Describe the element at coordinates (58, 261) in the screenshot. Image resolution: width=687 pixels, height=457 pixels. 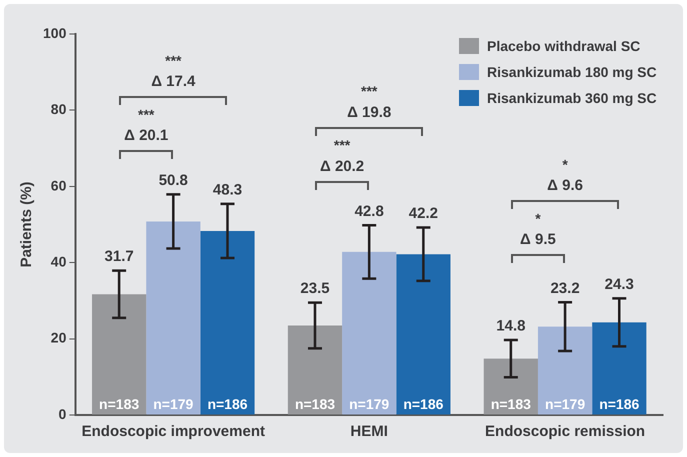
I see `y-tick-label: 40` at that location.